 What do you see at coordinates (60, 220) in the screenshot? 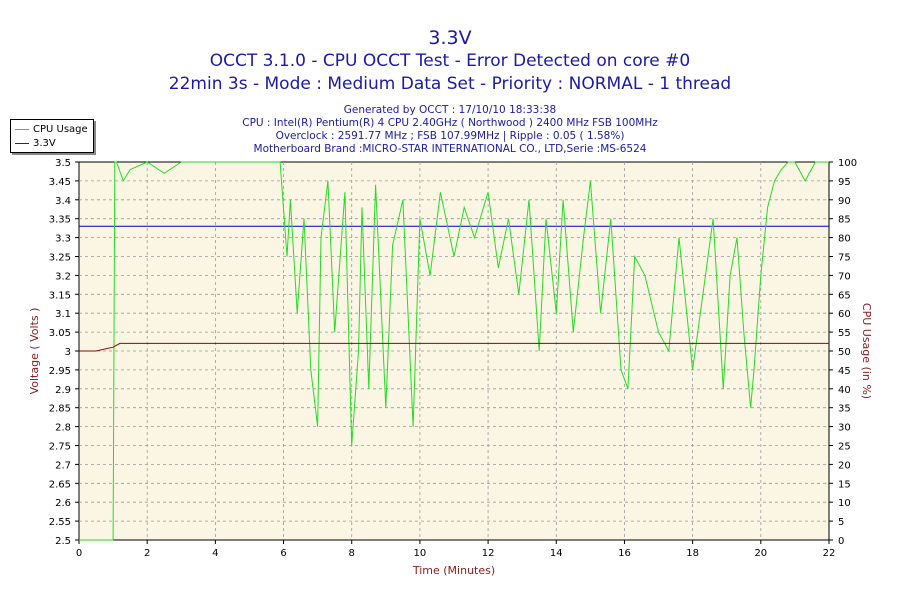
I see `y-left-tick-label: 3.35` at bounding box center [60, 220].